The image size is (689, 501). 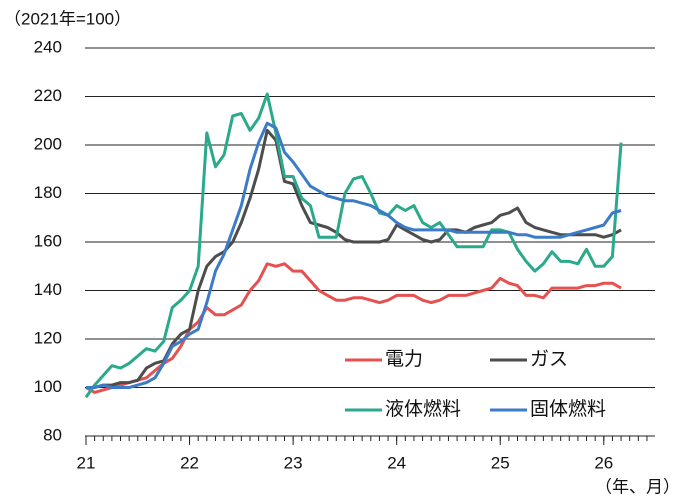 I want to click on legend-label: ガス, so click(x=549, y=359).